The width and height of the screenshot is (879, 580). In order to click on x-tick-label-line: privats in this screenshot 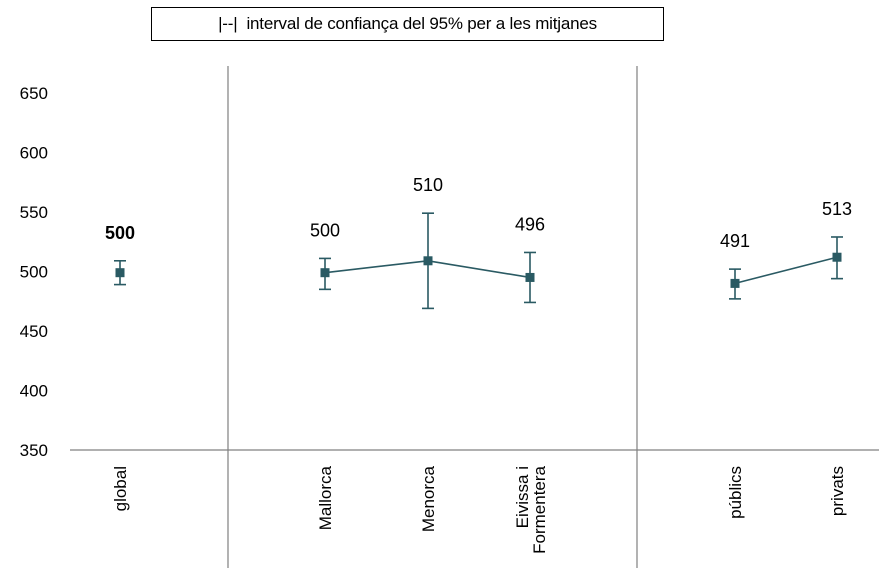, I will do `click(837, 491)`.